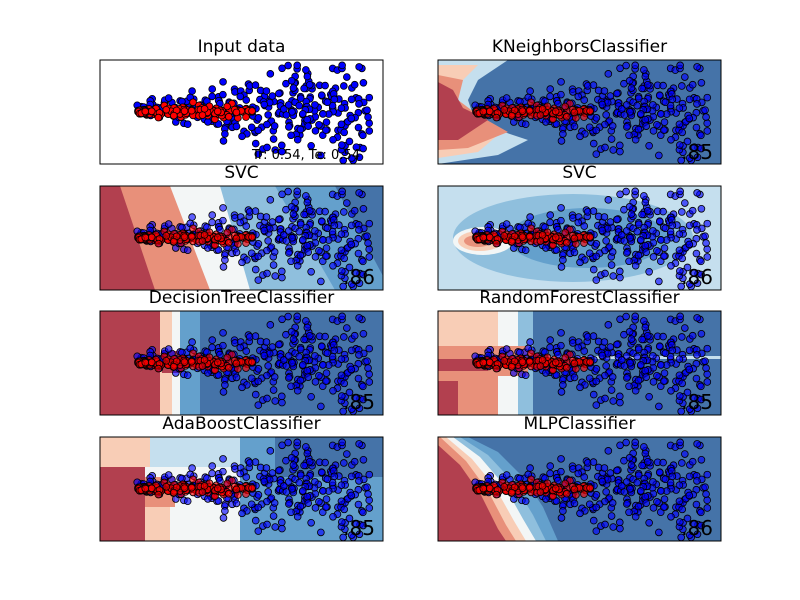 This screenshot has height=600, width=800. I want to click on panel-title: DecisionTreeClassifier, so click(241, 298).